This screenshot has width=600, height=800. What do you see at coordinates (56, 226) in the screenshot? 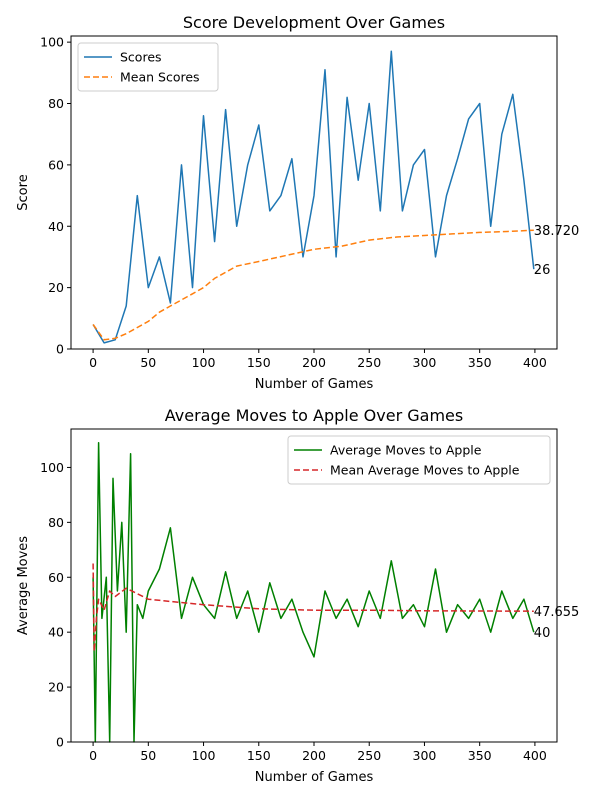
I see `chart1-ytick-label: 40` at bounding box center [56, 226].